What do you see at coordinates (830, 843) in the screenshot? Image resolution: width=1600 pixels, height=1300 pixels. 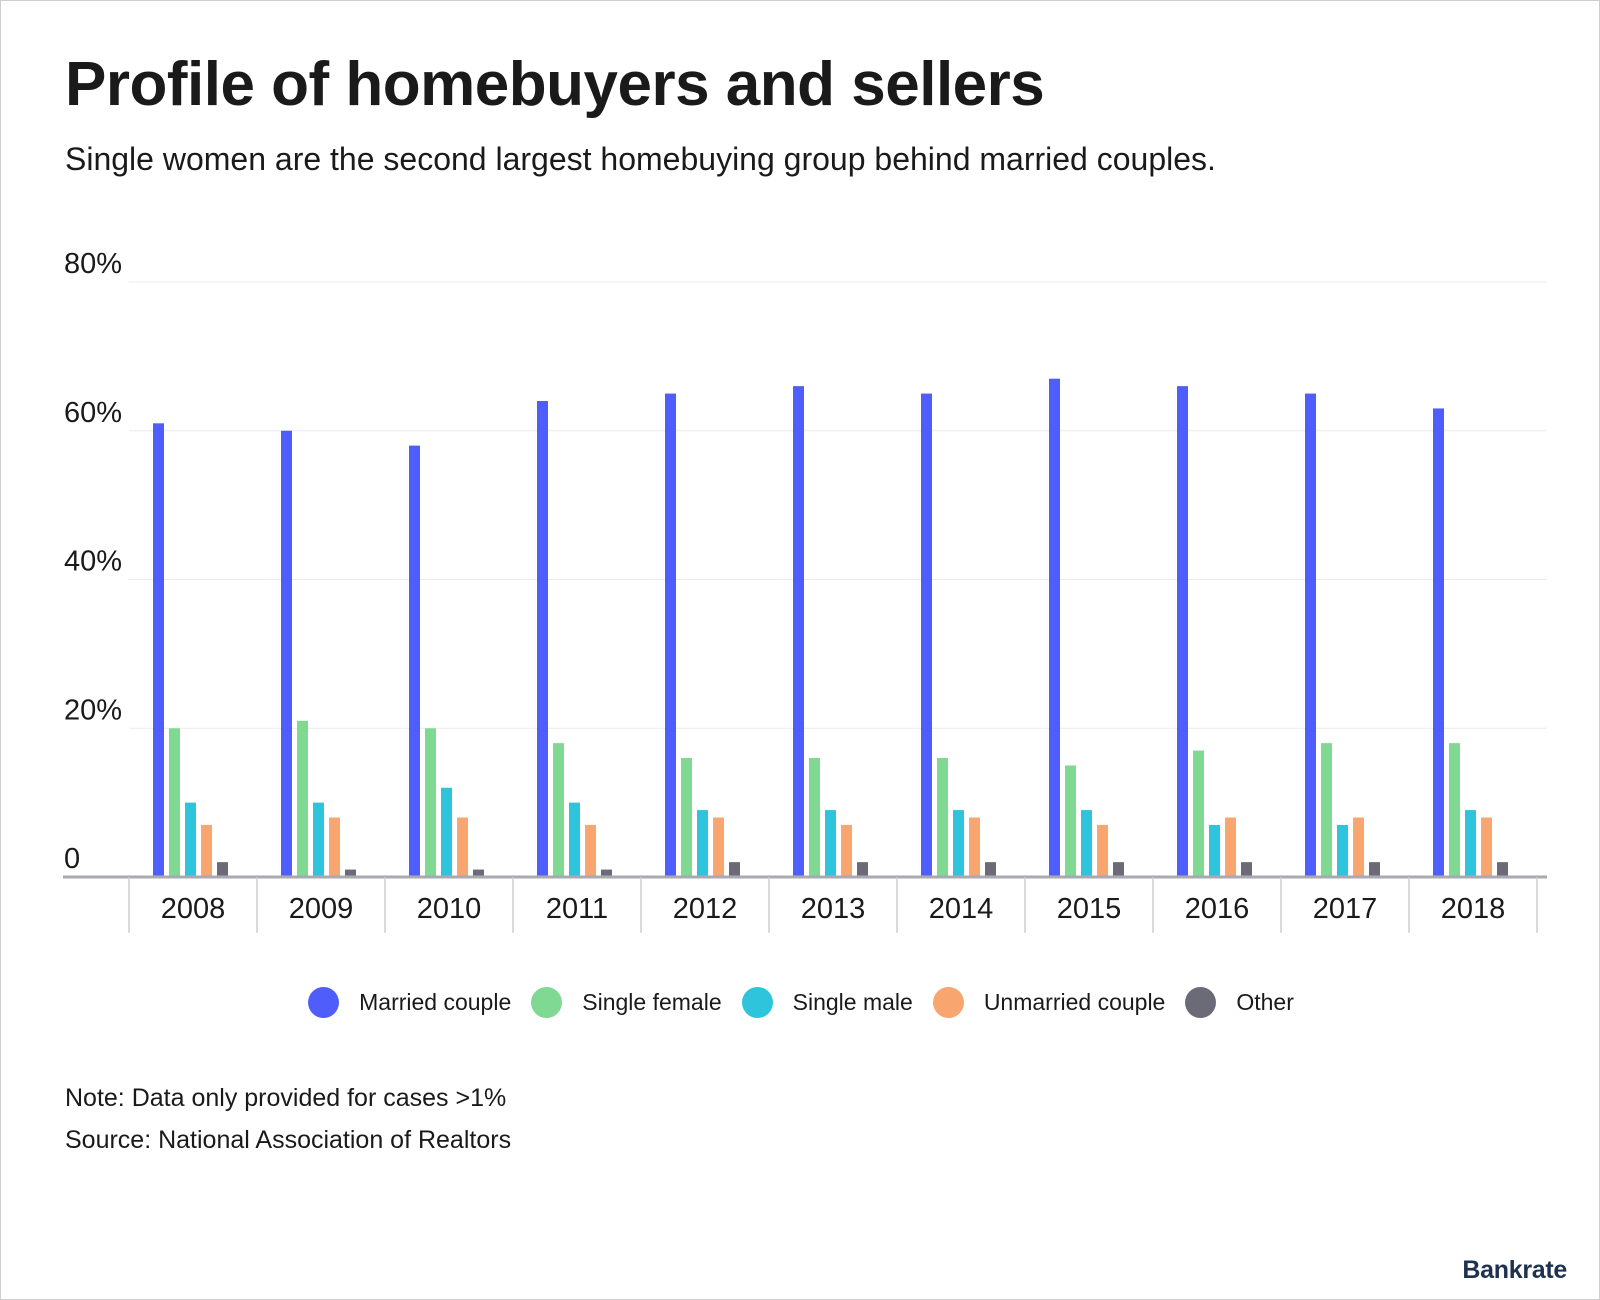 I see `bar-single-male-2013` at bounding box center [830, 843].